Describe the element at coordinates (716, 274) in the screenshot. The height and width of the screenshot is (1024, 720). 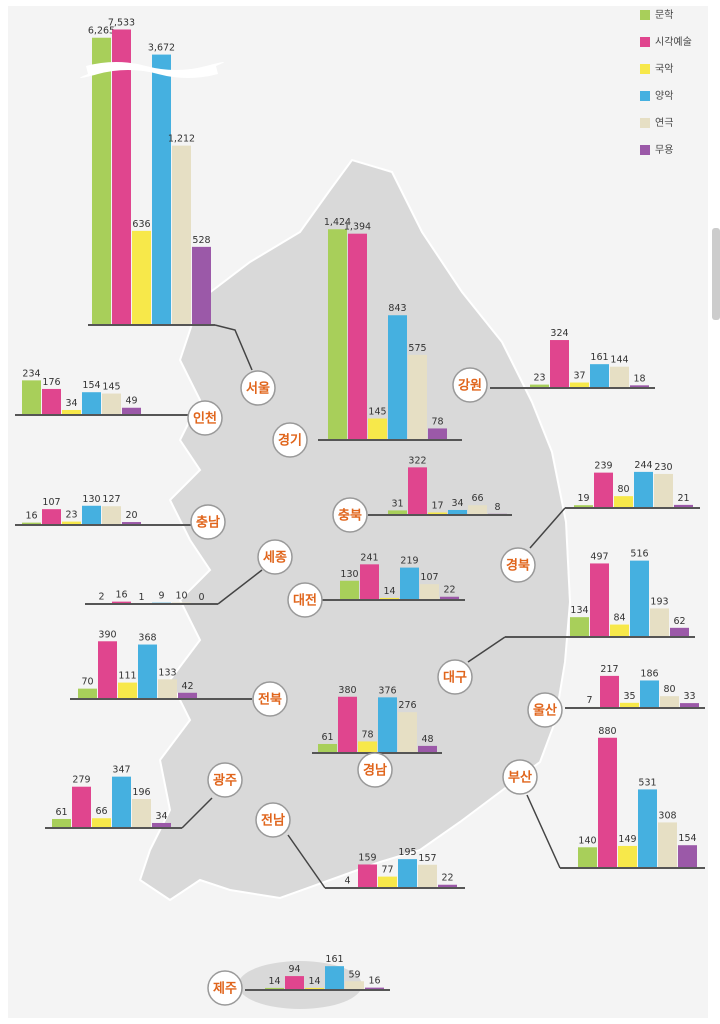
I see `scroll-tab` at that location.